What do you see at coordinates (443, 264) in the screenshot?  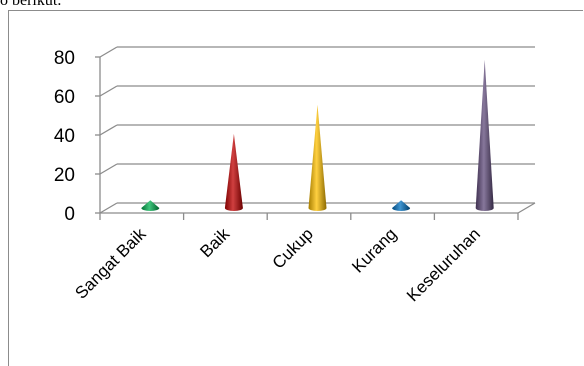 I see `x-tick-label: Keseluruhan` at bounding box center [443, 264].